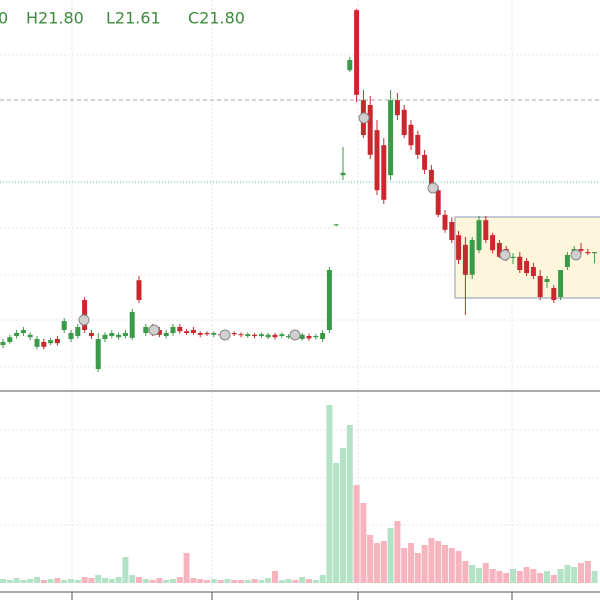 Image resolution: width=600 pixels, height=600 pixels. I want to click on ohlc-low: L21.61, so click(133, 18).